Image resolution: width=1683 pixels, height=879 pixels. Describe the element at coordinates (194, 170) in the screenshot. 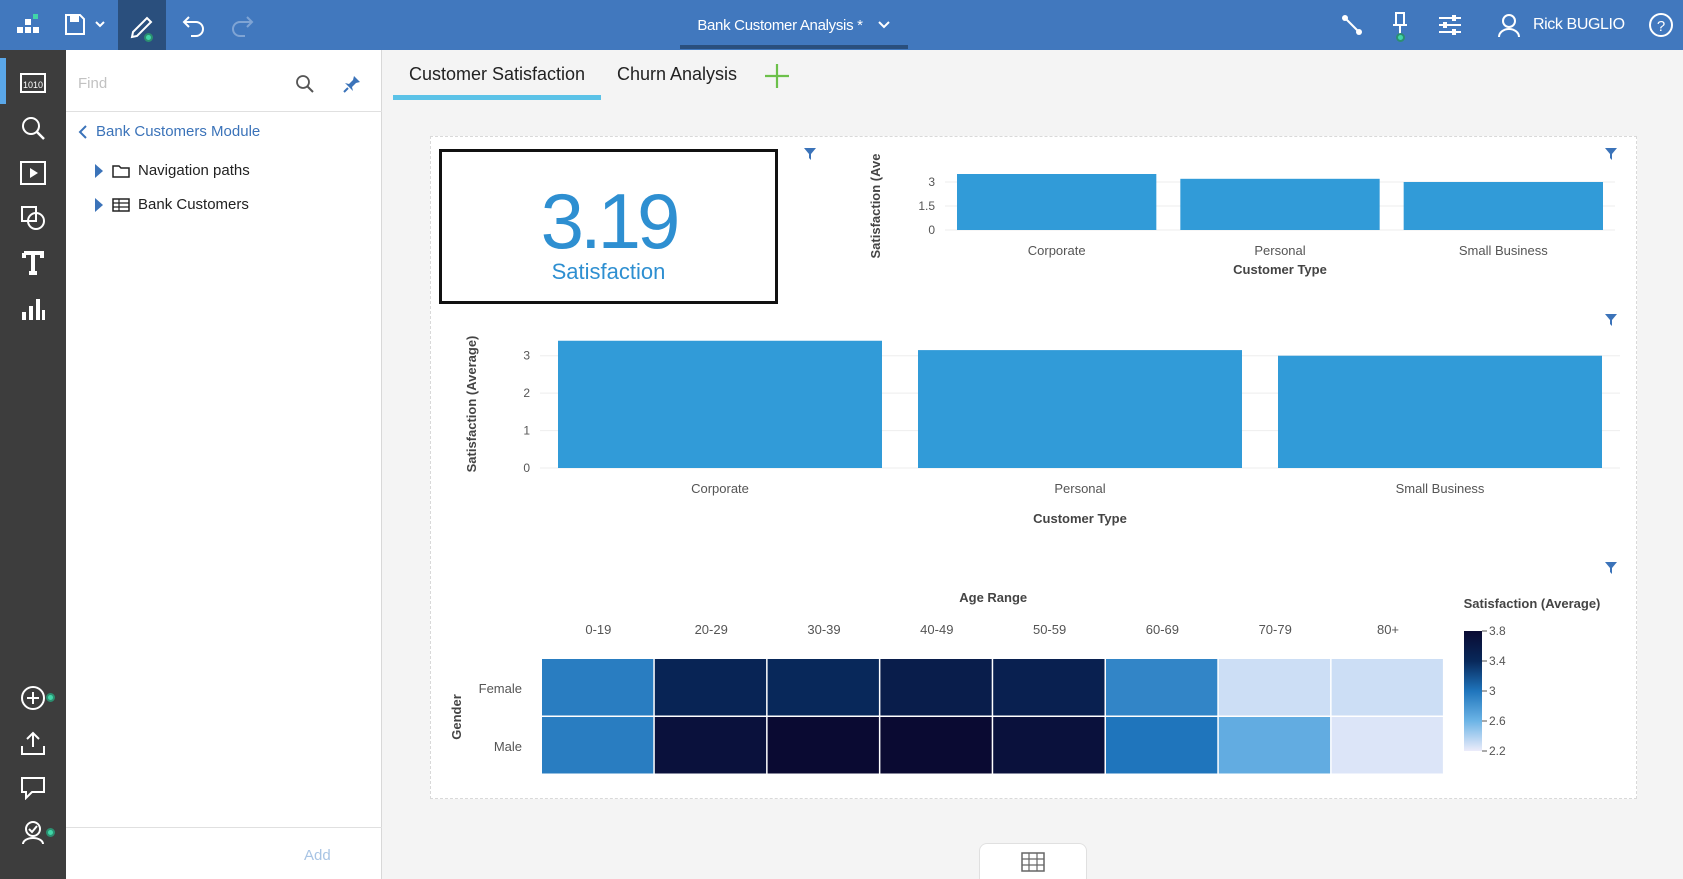

I see `tree-item-label: Navigation paths` at that location.